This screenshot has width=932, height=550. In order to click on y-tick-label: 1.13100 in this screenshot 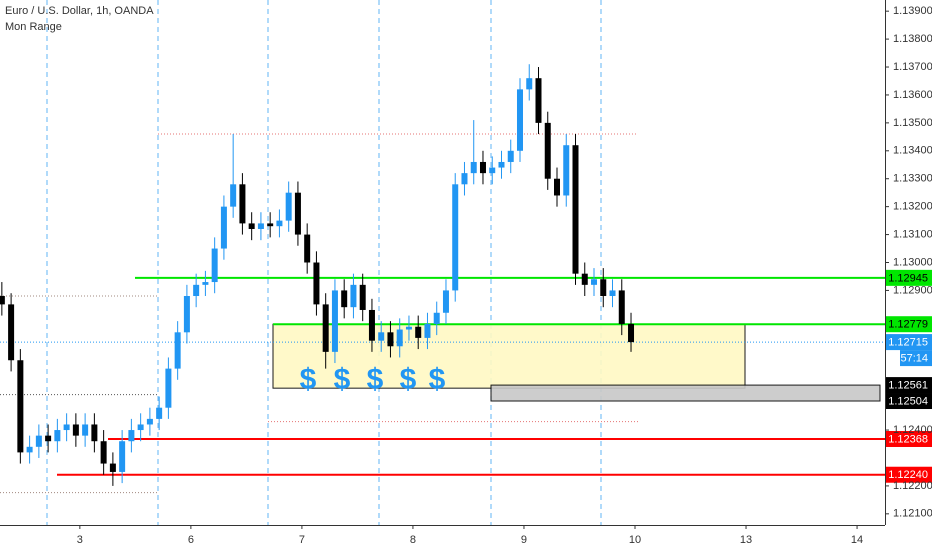, I will do `click(912, 234)`.